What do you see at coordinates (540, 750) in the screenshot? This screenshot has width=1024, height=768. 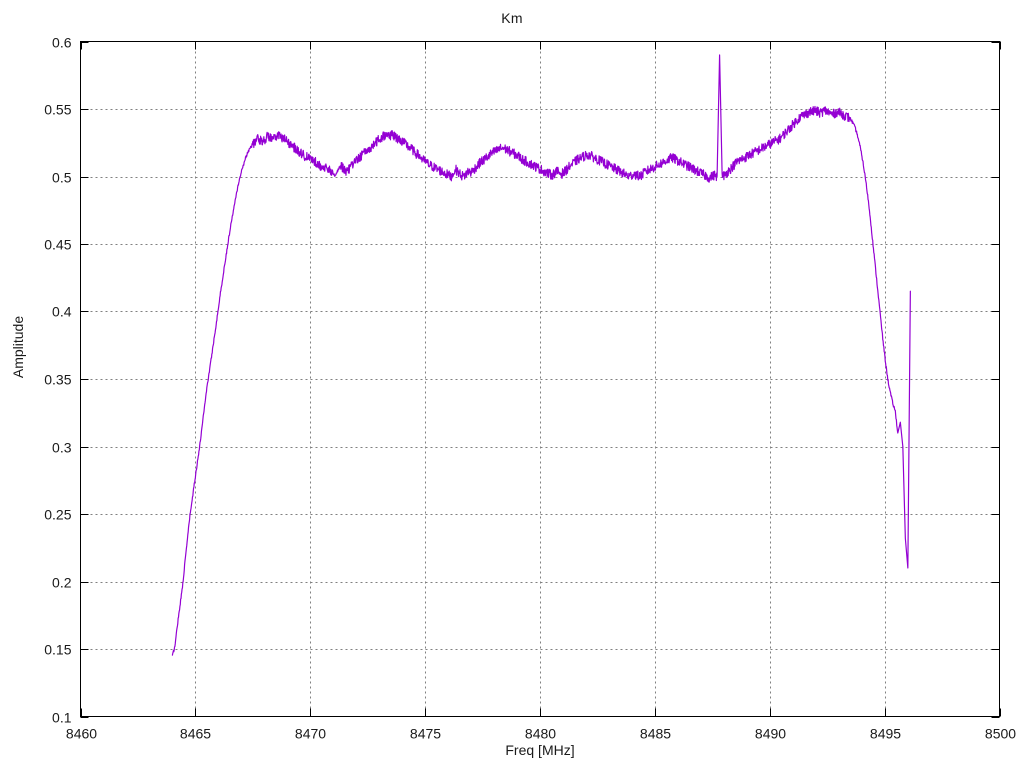 I see `x-axis-label: Freq [MHz]` at bounding box center [540, 750].